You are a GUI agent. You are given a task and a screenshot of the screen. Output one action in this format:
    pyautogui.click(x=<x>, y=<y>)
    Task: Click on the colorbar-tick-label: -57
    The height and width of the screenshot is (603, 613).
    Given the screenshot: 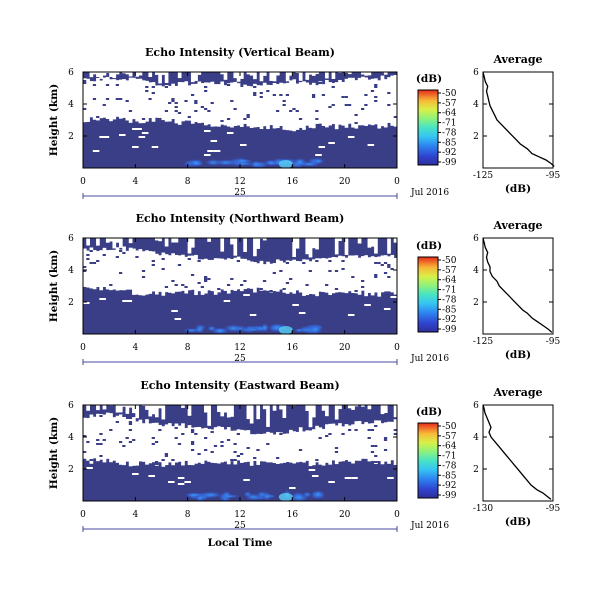 What is the action you would take?
    pyautogui.click(x=449, y=104)
    